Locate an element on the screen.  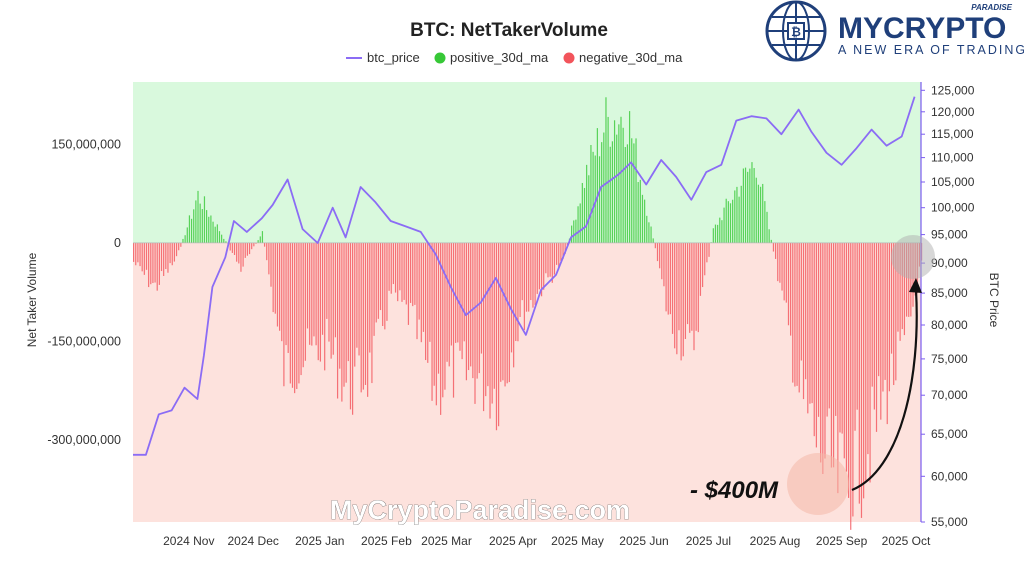
highlight-circle-bottom is located at coordinates (818, 484).